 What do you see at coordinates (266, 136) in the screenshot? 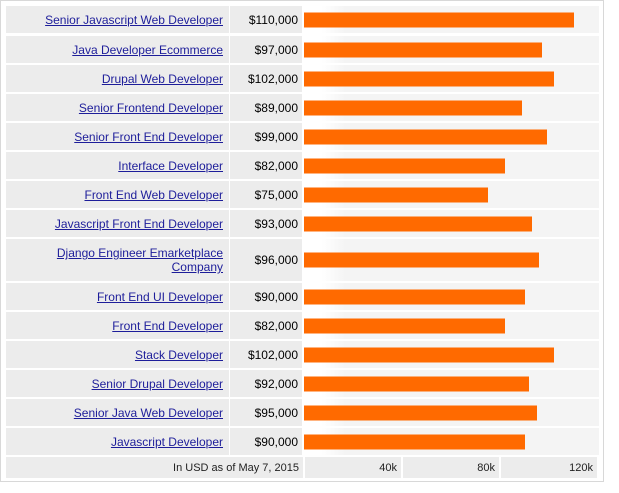
I see `salary-label: $99,000` at bounding box center [266, 136].